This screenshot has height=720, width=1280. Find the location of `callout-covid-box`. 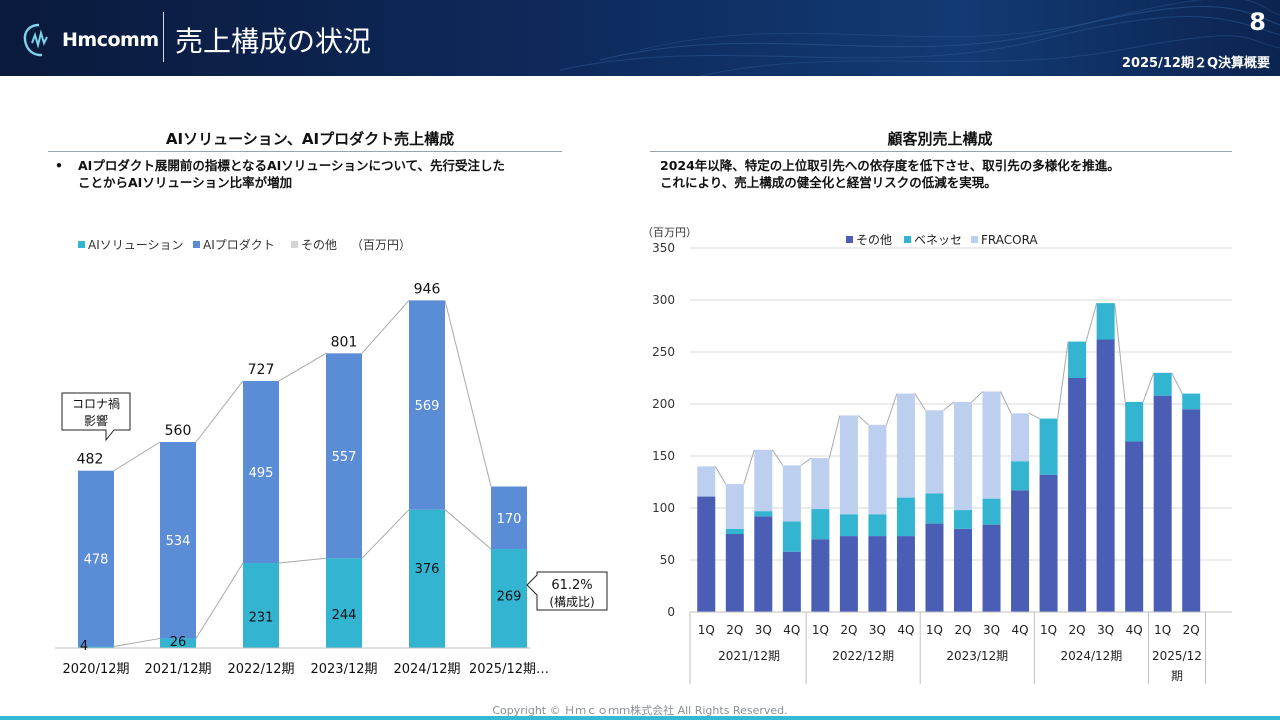

callout-covid-box is located at coordinates (96, 417).